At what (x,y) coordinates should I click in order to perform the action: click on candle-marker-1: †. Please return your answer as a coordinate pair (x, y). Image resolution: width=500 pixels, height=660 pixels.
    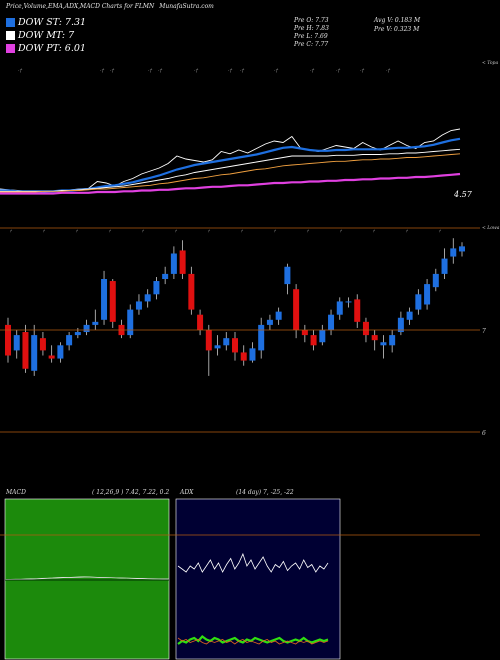
    Looking at the image, I should click on (44, 230).